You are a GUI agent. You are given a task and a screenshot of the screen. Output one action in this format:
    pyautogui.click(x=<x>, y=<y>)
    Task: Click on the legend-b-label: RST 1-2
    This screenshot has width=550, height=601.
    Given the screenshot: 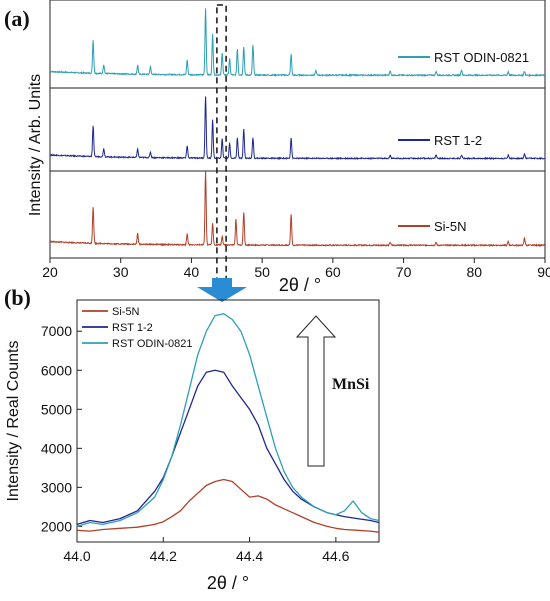 What is the action you would take?
    pyautogui.click(x=132, y=328)
    